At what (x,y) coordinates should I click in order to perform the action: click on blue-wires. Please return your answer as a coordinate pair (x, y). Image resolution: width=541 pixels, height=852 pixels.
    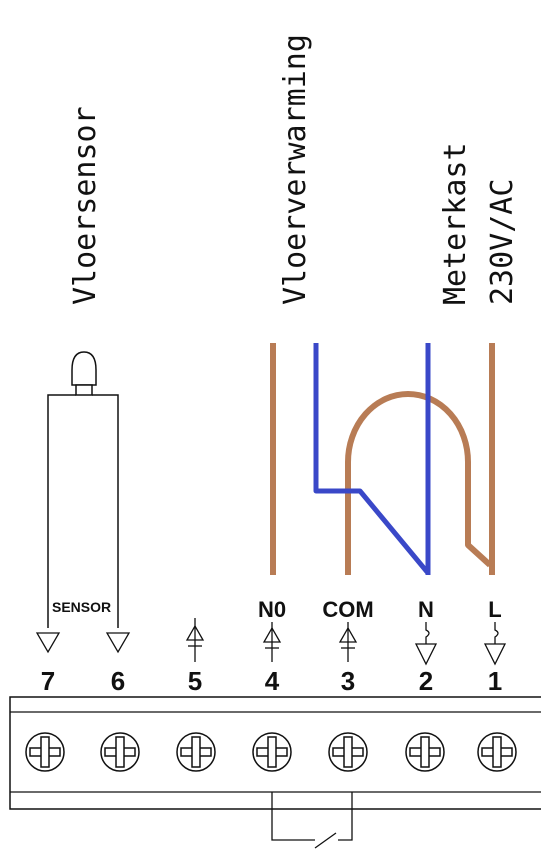
    Looking at the image, I should click on (372, 459).